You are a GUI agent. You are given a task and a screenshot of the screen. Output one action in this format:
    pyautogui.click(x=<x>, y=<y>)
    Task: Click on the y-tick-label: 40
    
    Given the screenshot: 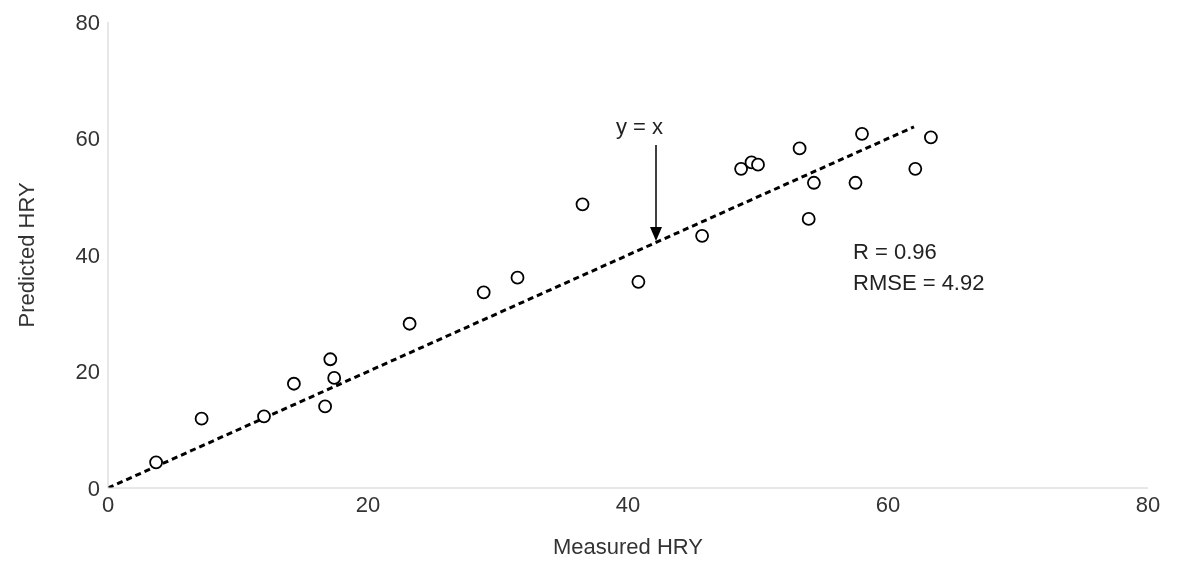 What is the action you would take?
    pyautogui.click(x=87, y=255)
    